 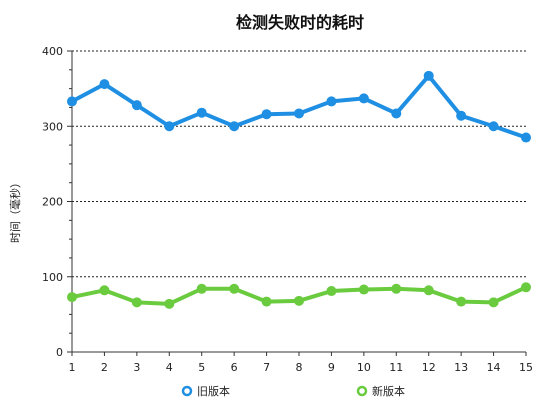 I want to click on x-tick-label: 5, so click(x=201, y=367).